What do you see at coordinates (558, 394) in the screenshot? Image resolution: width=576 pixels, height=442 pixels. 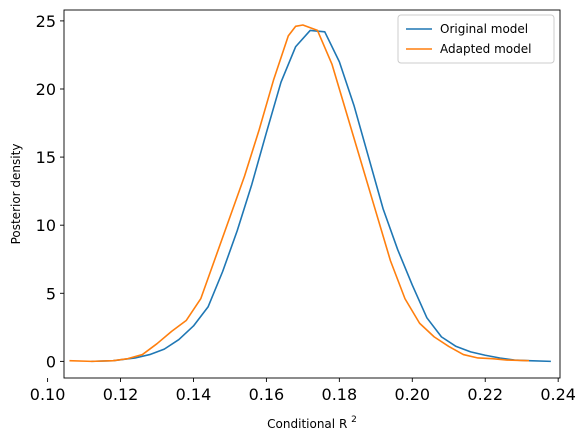 I see `x-tick-label: 0.24` at bounding box center [558, 394].